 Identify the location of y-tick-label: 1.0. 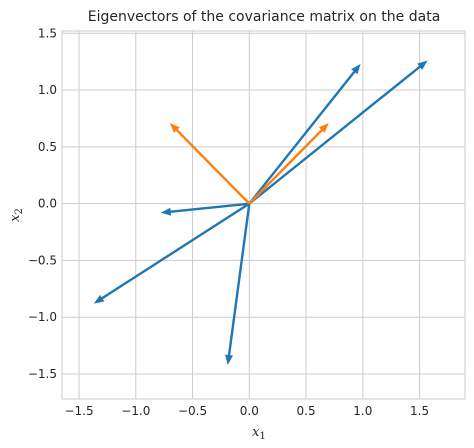
(47, 90).